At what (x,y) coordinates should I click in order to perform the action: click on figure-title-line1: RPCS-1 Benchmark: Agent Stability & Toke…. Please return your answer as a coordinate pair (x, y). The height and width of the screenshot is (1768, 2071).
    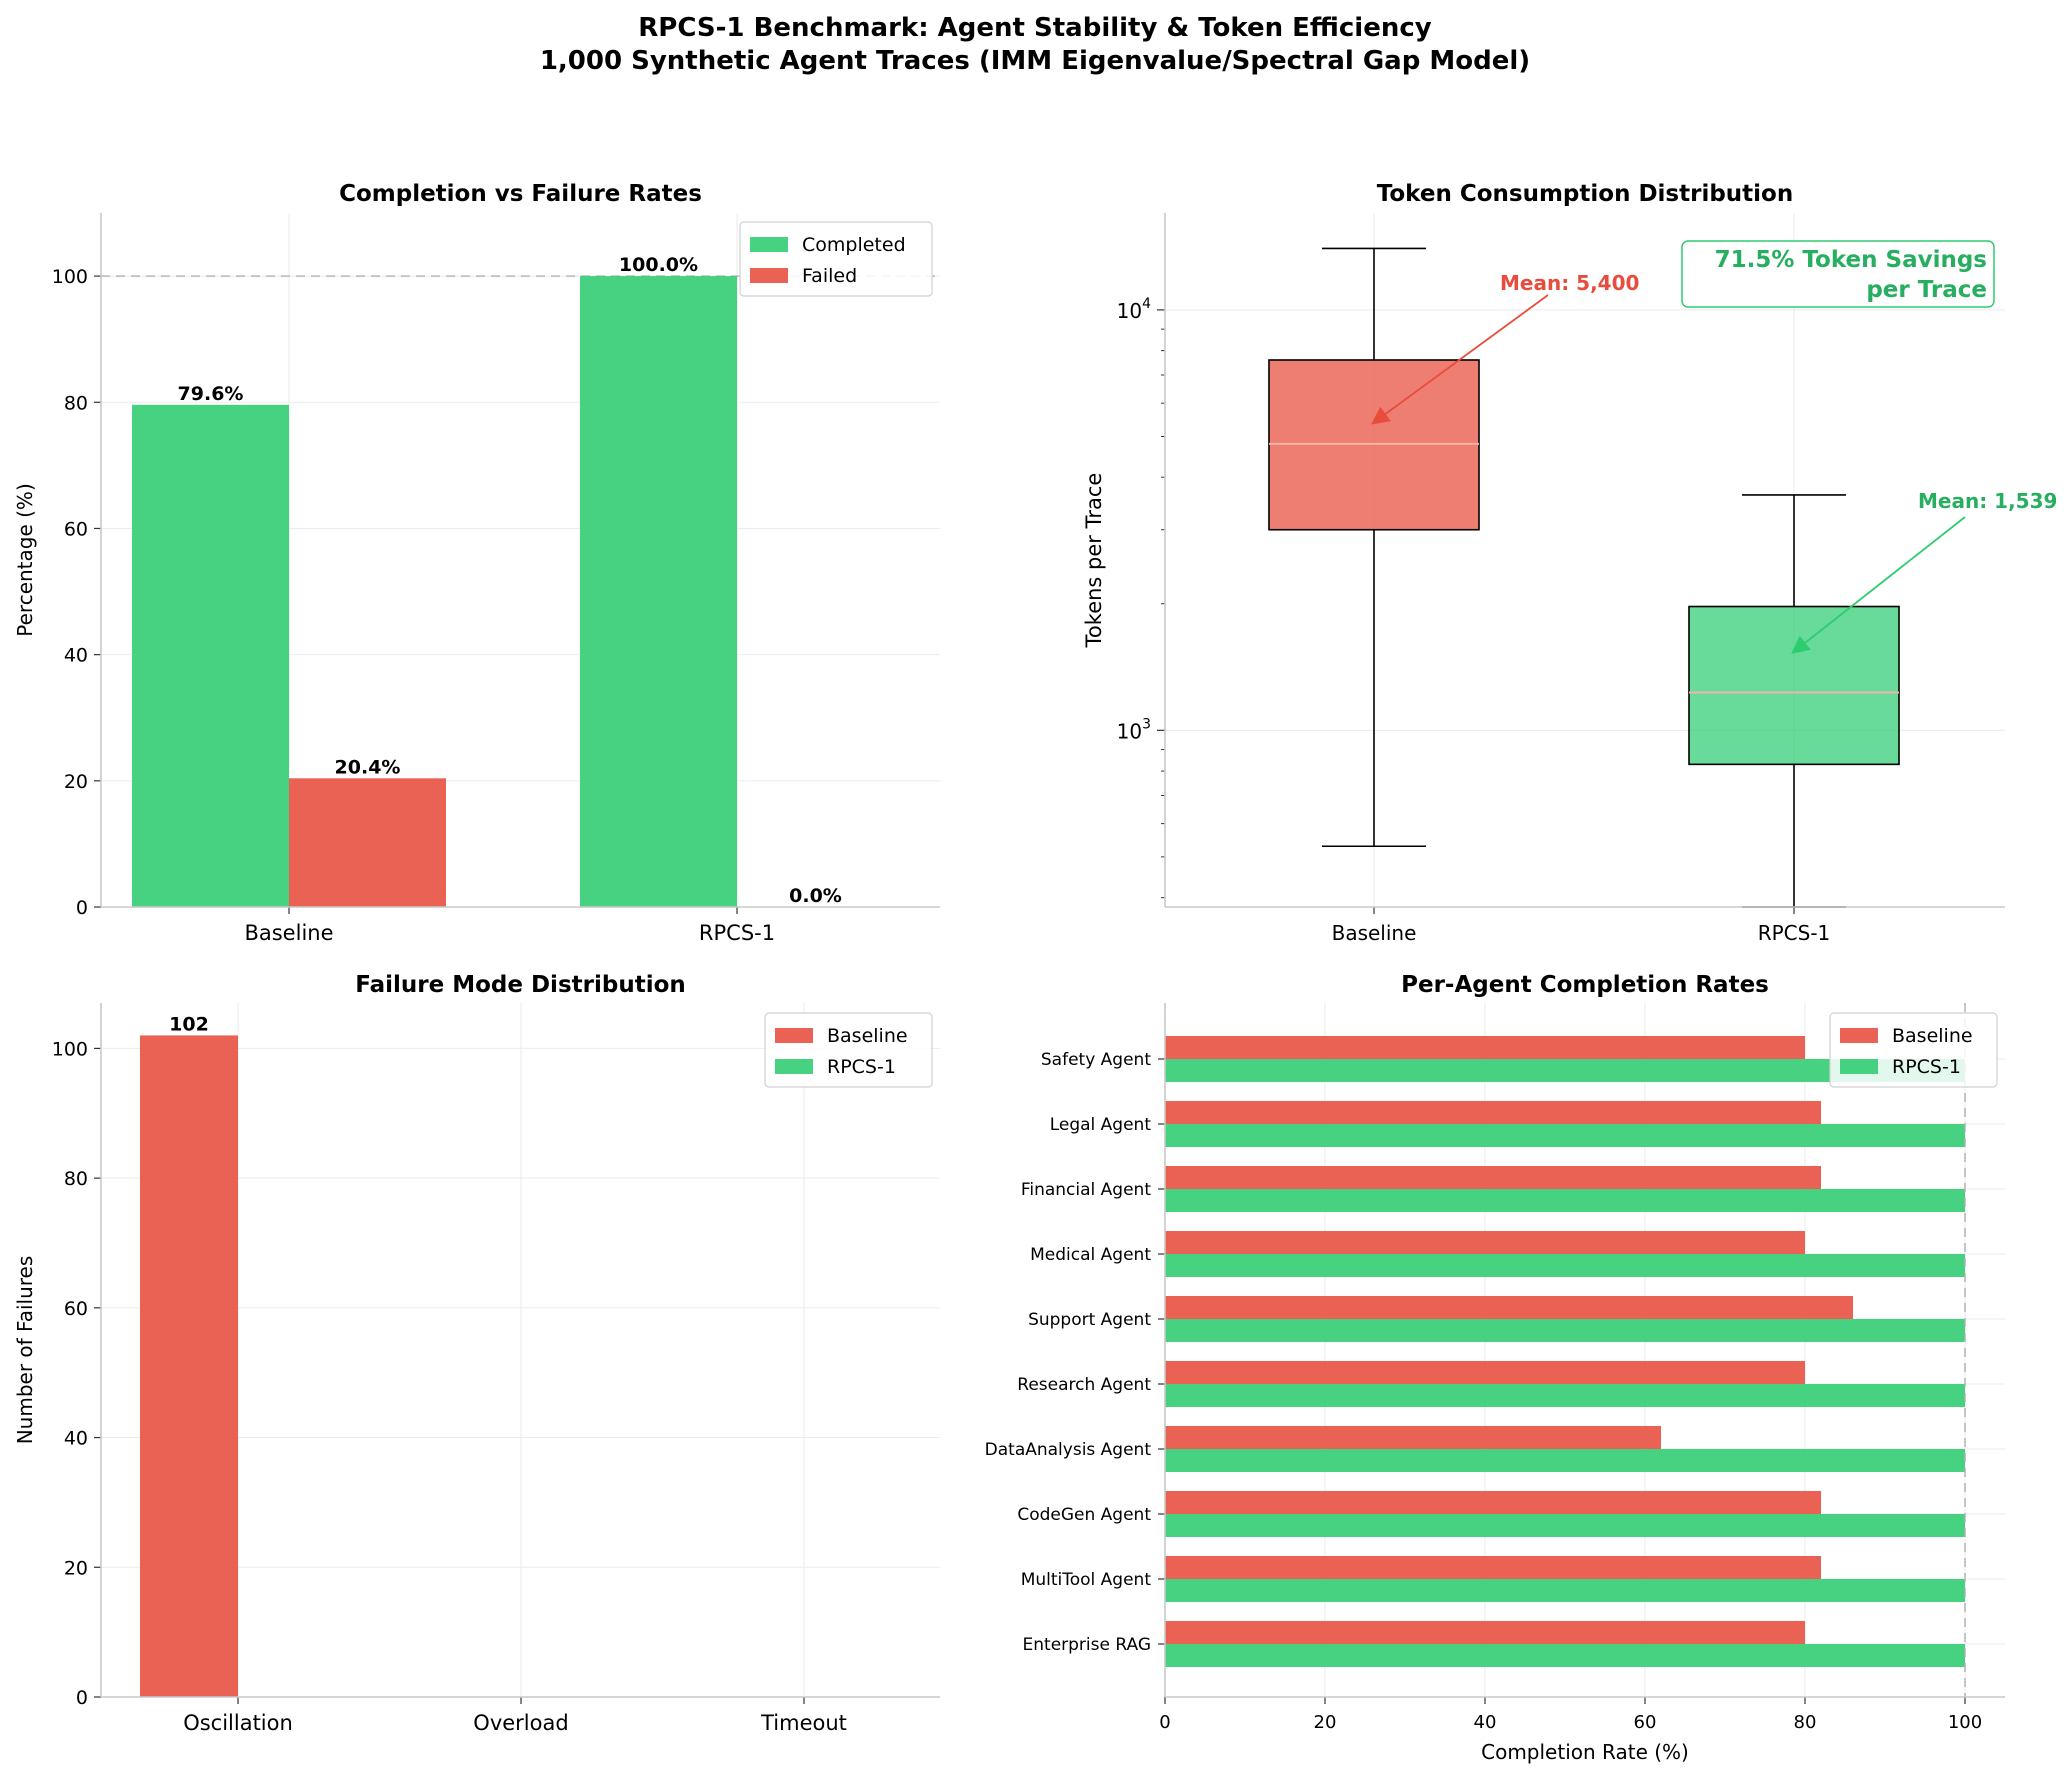
    Looking at the image, I should click on (1035, 28).